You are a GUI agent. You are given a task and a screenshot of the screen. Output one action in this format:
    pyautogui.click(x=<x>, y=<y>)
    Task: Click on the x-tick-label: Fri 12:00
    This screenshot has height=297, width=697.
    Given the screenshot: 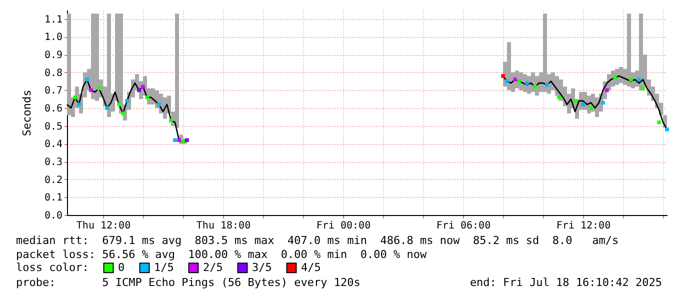 What is the action you would take?
    pyautogui.click(x=583, y=226)
    